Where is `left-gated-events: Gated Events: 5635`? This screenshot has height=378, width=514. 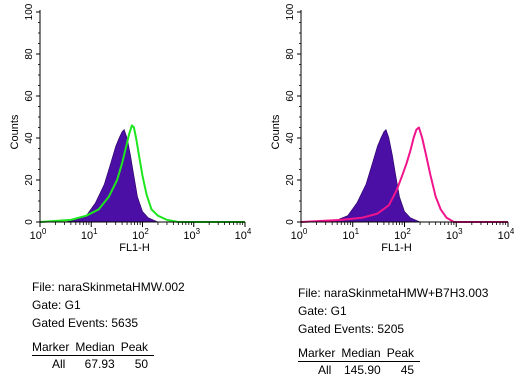
left-gated-events: Gated Events: 5635 is located at coordinates (108, 323).